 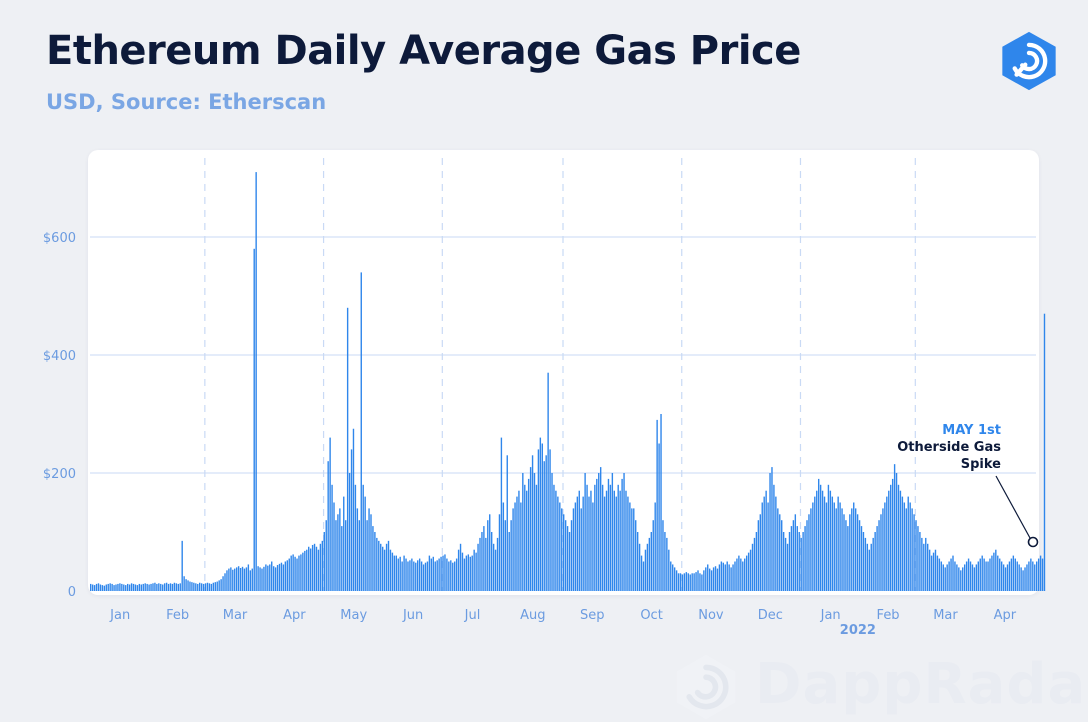 What do you see at coordinates (1029, 61) in the screenshot?
I see `dappradar-logo-icon` at bounding box center [1029, 61].